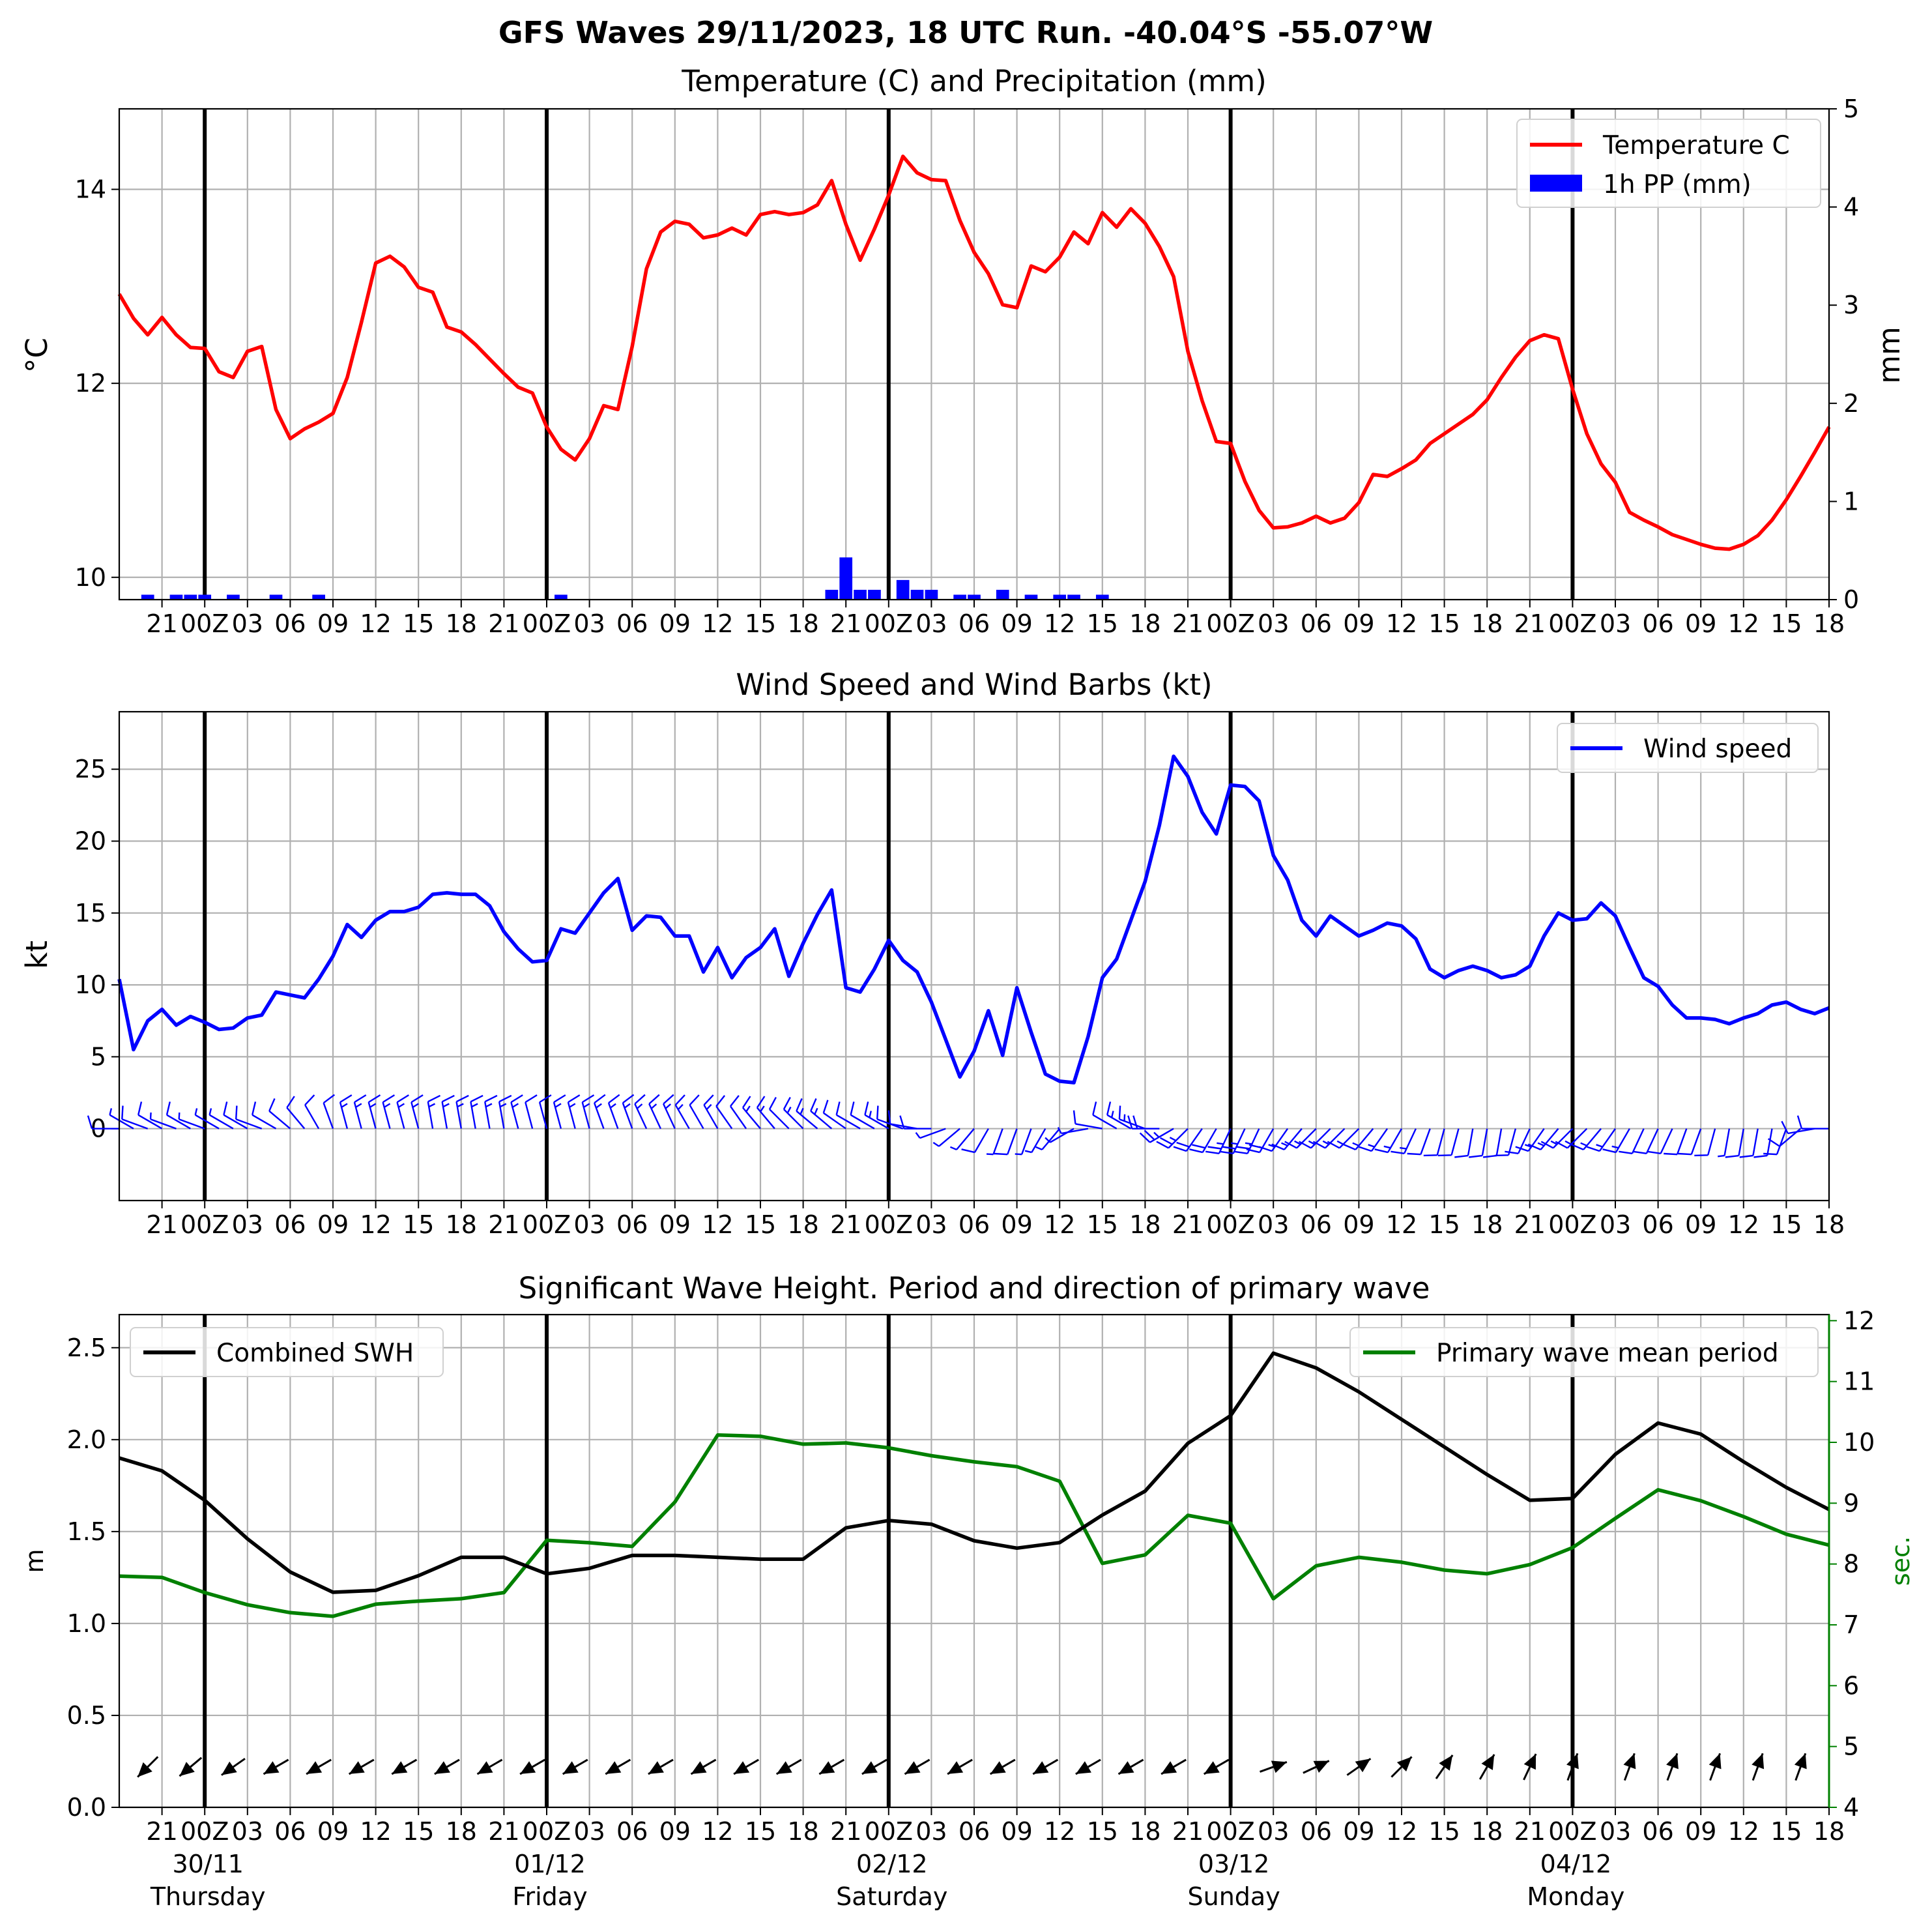  What do you see at coordinates (86, 1531) in the screenshot?
I see `y-tick-label: 1.5` at bounding box center [86, 1531].